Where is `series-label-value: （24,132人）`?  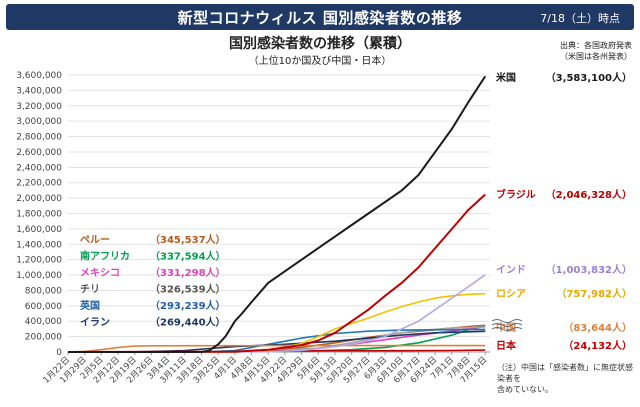 series-label-value: （24,132人） is located at coordinates (597, 345).